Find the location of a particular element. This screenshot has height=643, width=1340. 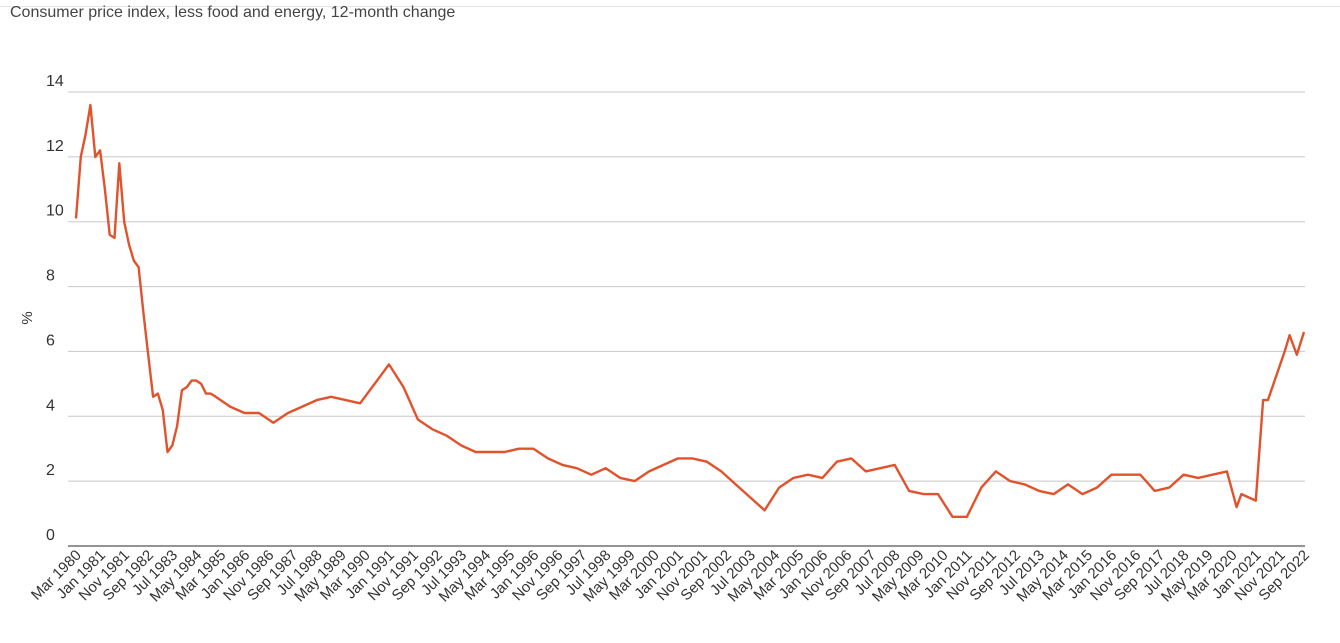

y-tick-label: 0 is located at coordinates (50, 535).